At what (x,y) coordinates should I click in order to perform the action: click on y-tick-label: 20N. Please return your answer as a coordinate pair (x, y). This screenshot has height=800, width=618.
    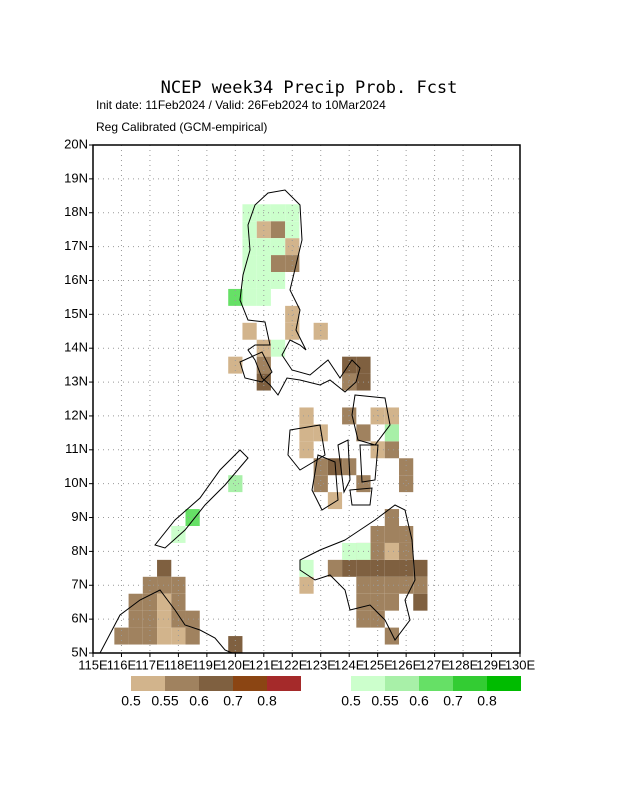
    Looking at the image, I should click on (76, 143).